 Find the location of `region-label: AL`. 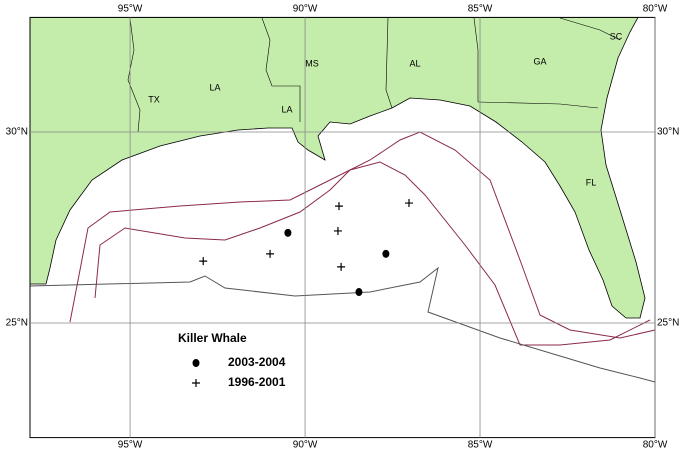

region-label: AL is located at coordinates (414, 63).